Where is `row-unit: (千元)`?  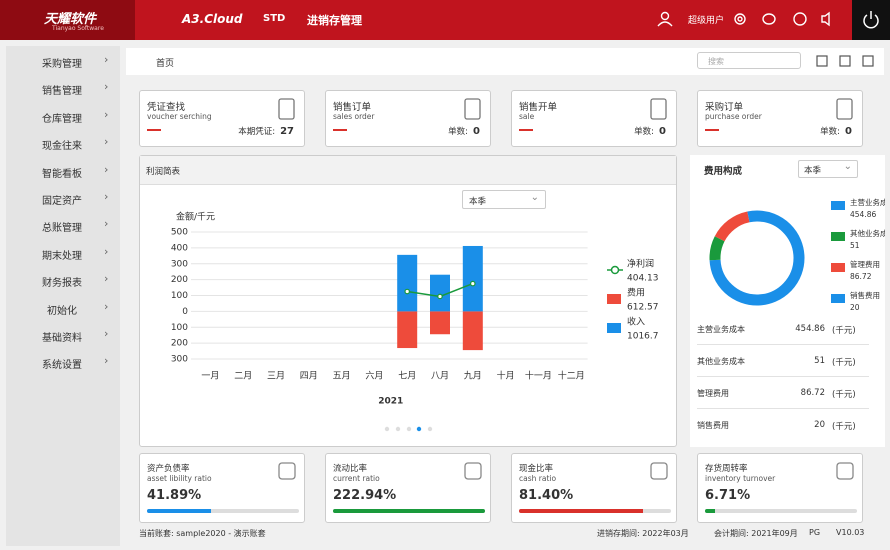 row-unit: (千元) is located at coordinates (844, 395).